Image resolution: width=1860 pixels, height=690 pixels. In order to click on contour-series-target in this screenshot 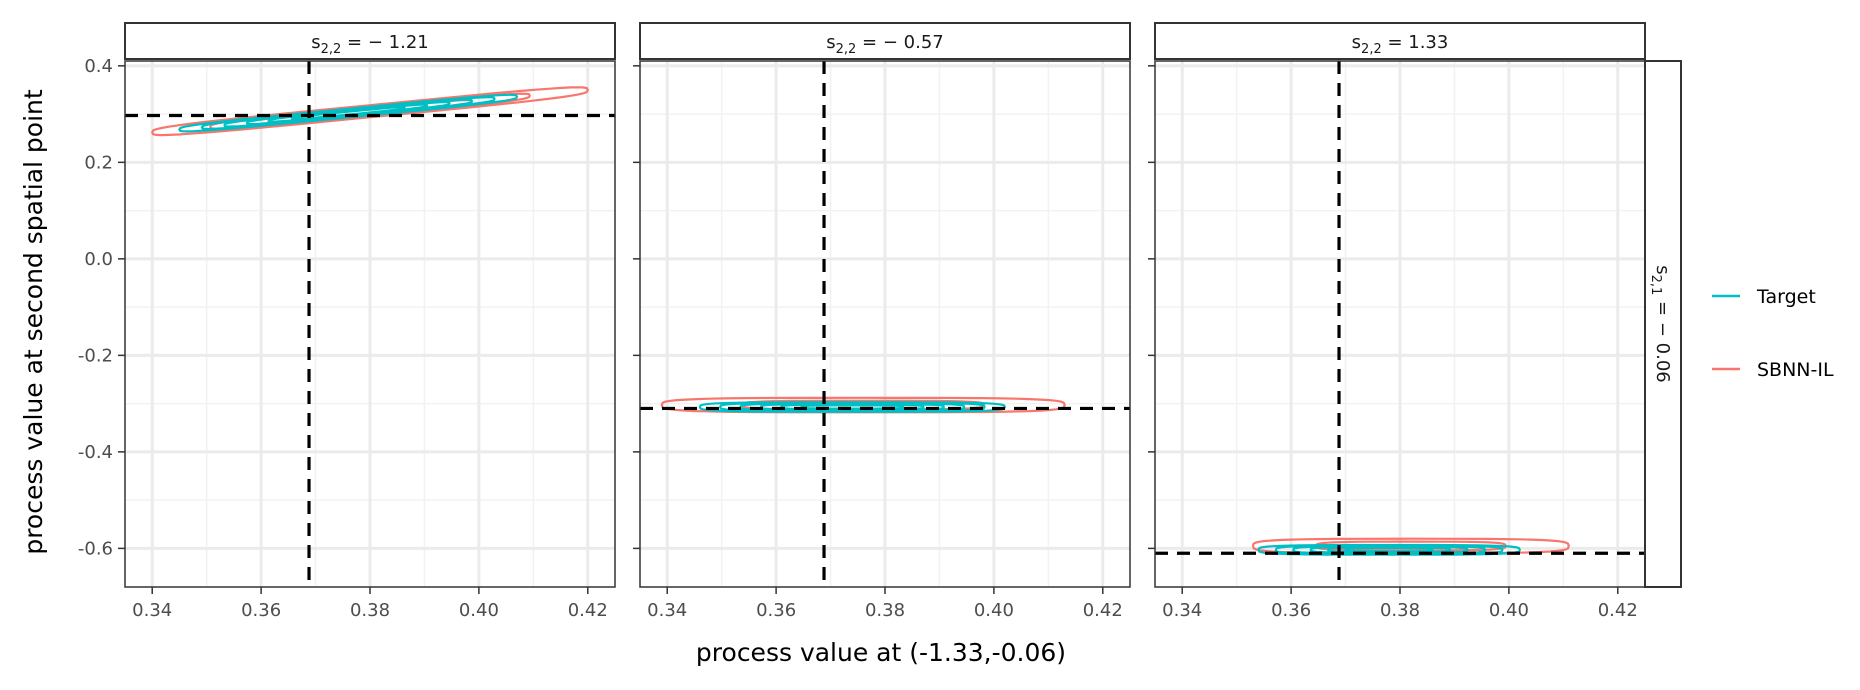, I will do `click(348, 113)`.